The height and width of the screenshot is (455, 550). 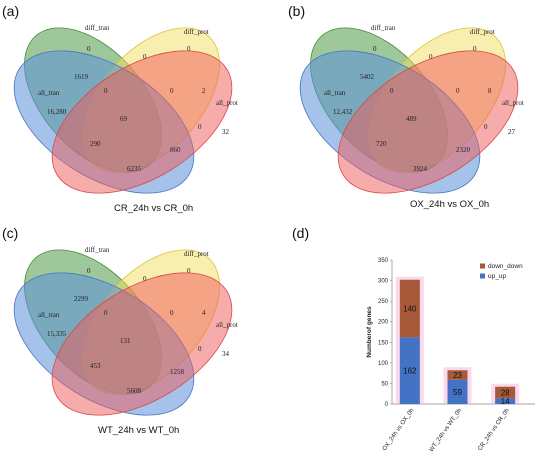 I want to click on count-a: 5402, so click(x=367, y=77).